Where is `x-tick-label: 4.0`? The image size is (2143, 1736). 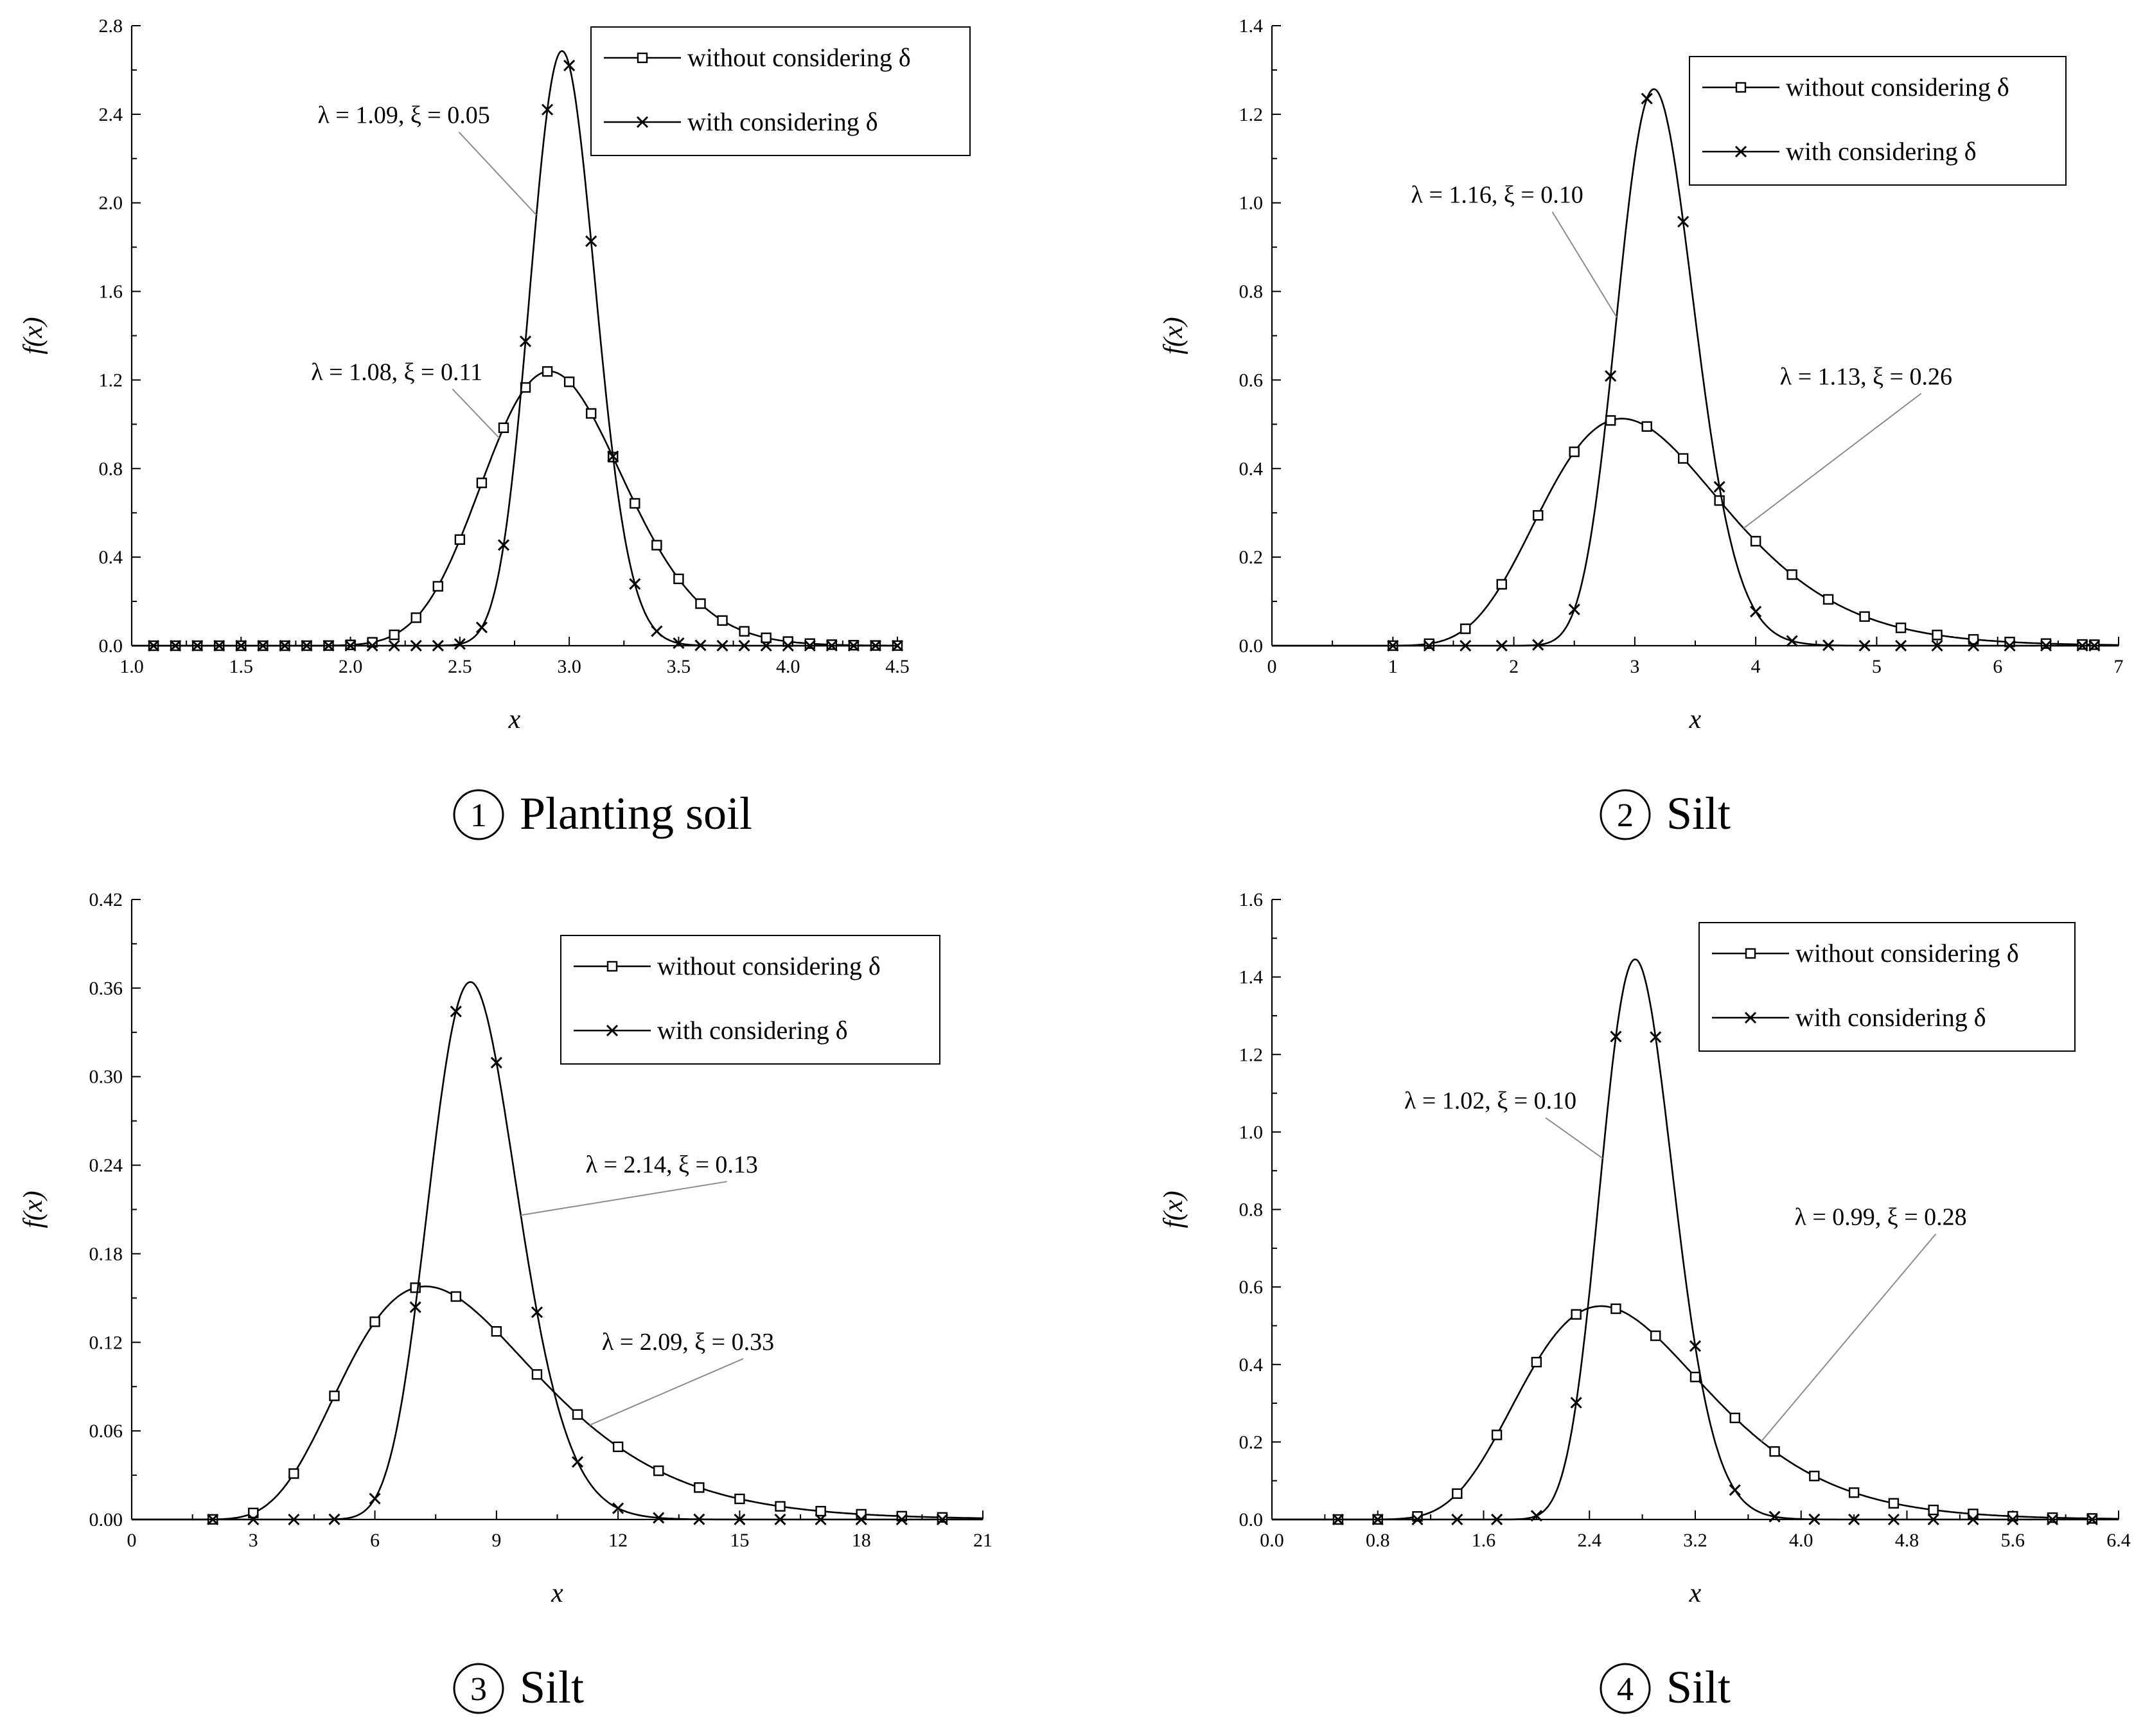
x-tick-label: 4.0 is located at coordinates (1801, 1540).